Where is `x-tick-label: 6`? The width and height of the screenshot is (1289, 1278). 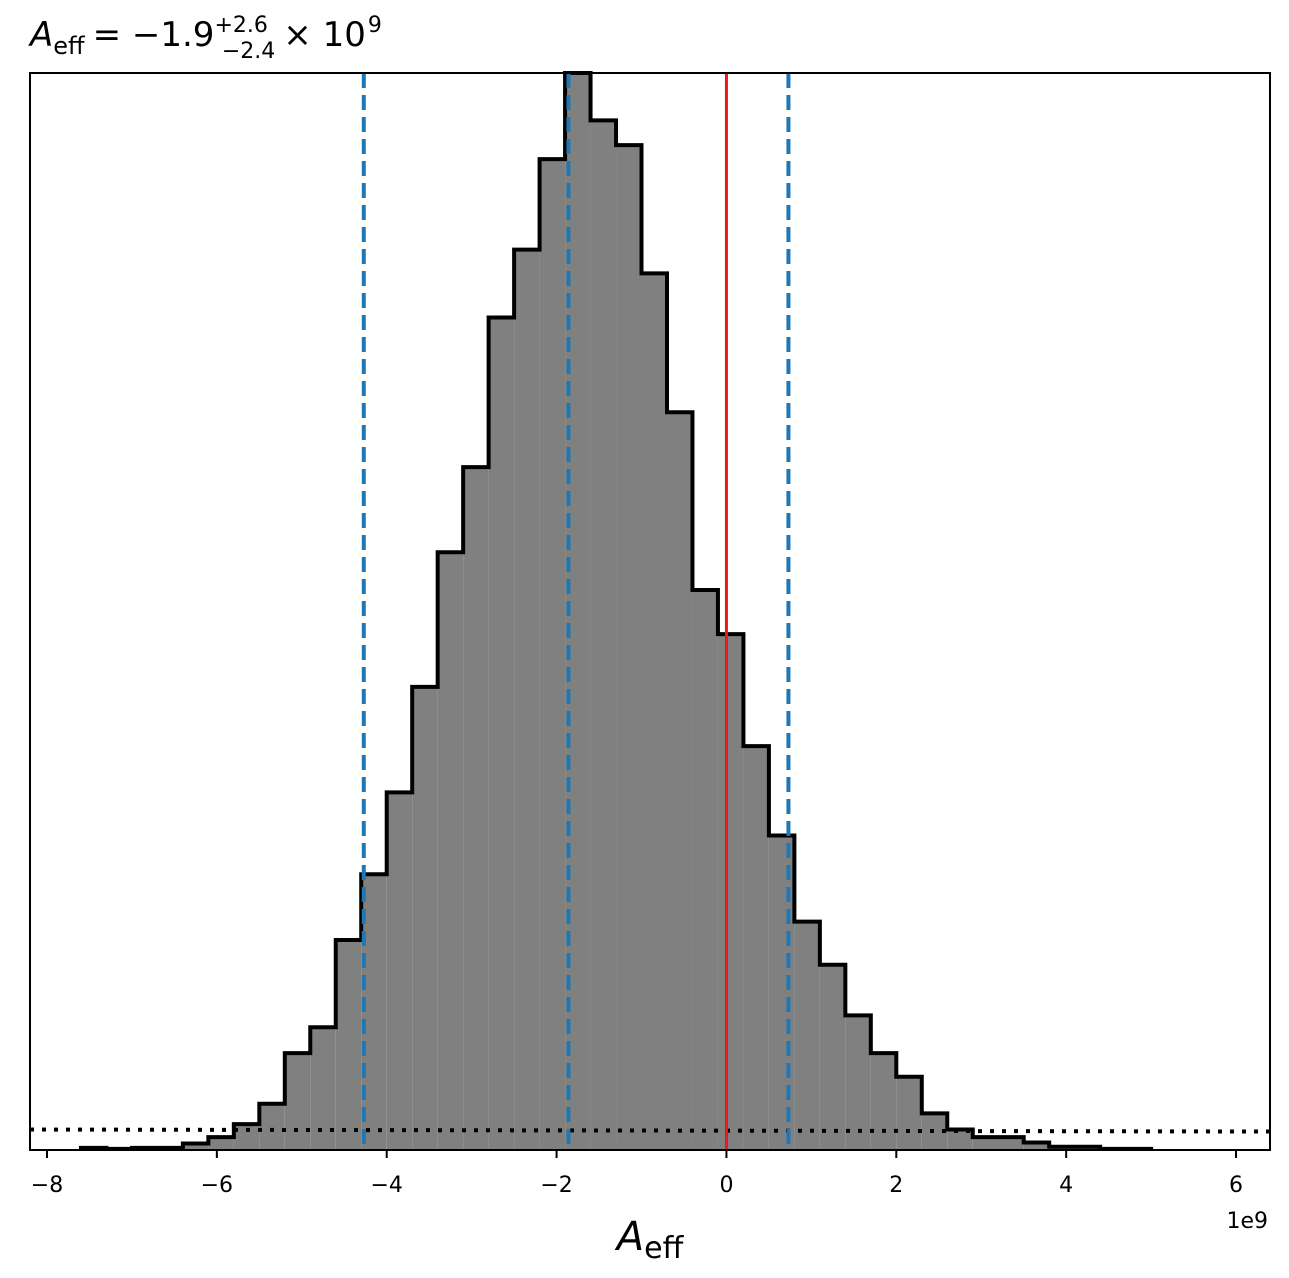
x-tick-label: 6 is located at coordinates (1236, 1185).